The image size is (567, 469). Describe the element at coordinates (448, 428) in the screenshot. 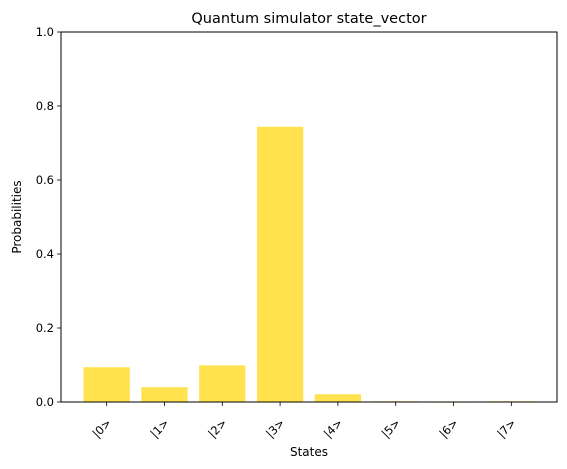

I see `x-tick-label: |6>` at that location.